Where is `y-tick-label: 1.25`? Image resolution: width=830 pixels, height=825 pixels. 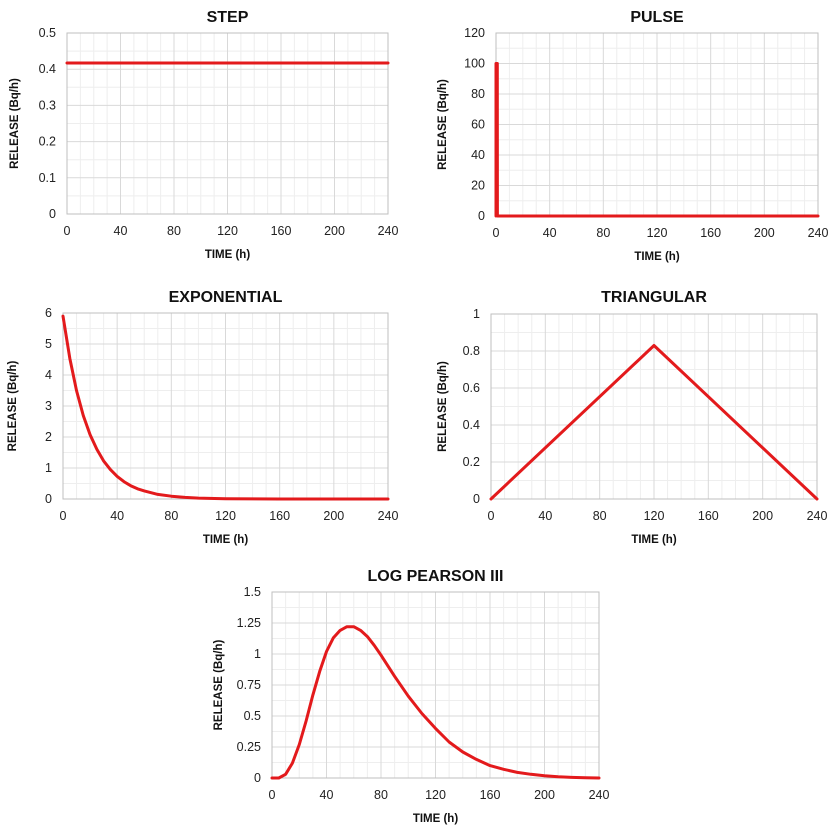 y-tick-label: 1.25 is located at coordinates (249, 623).